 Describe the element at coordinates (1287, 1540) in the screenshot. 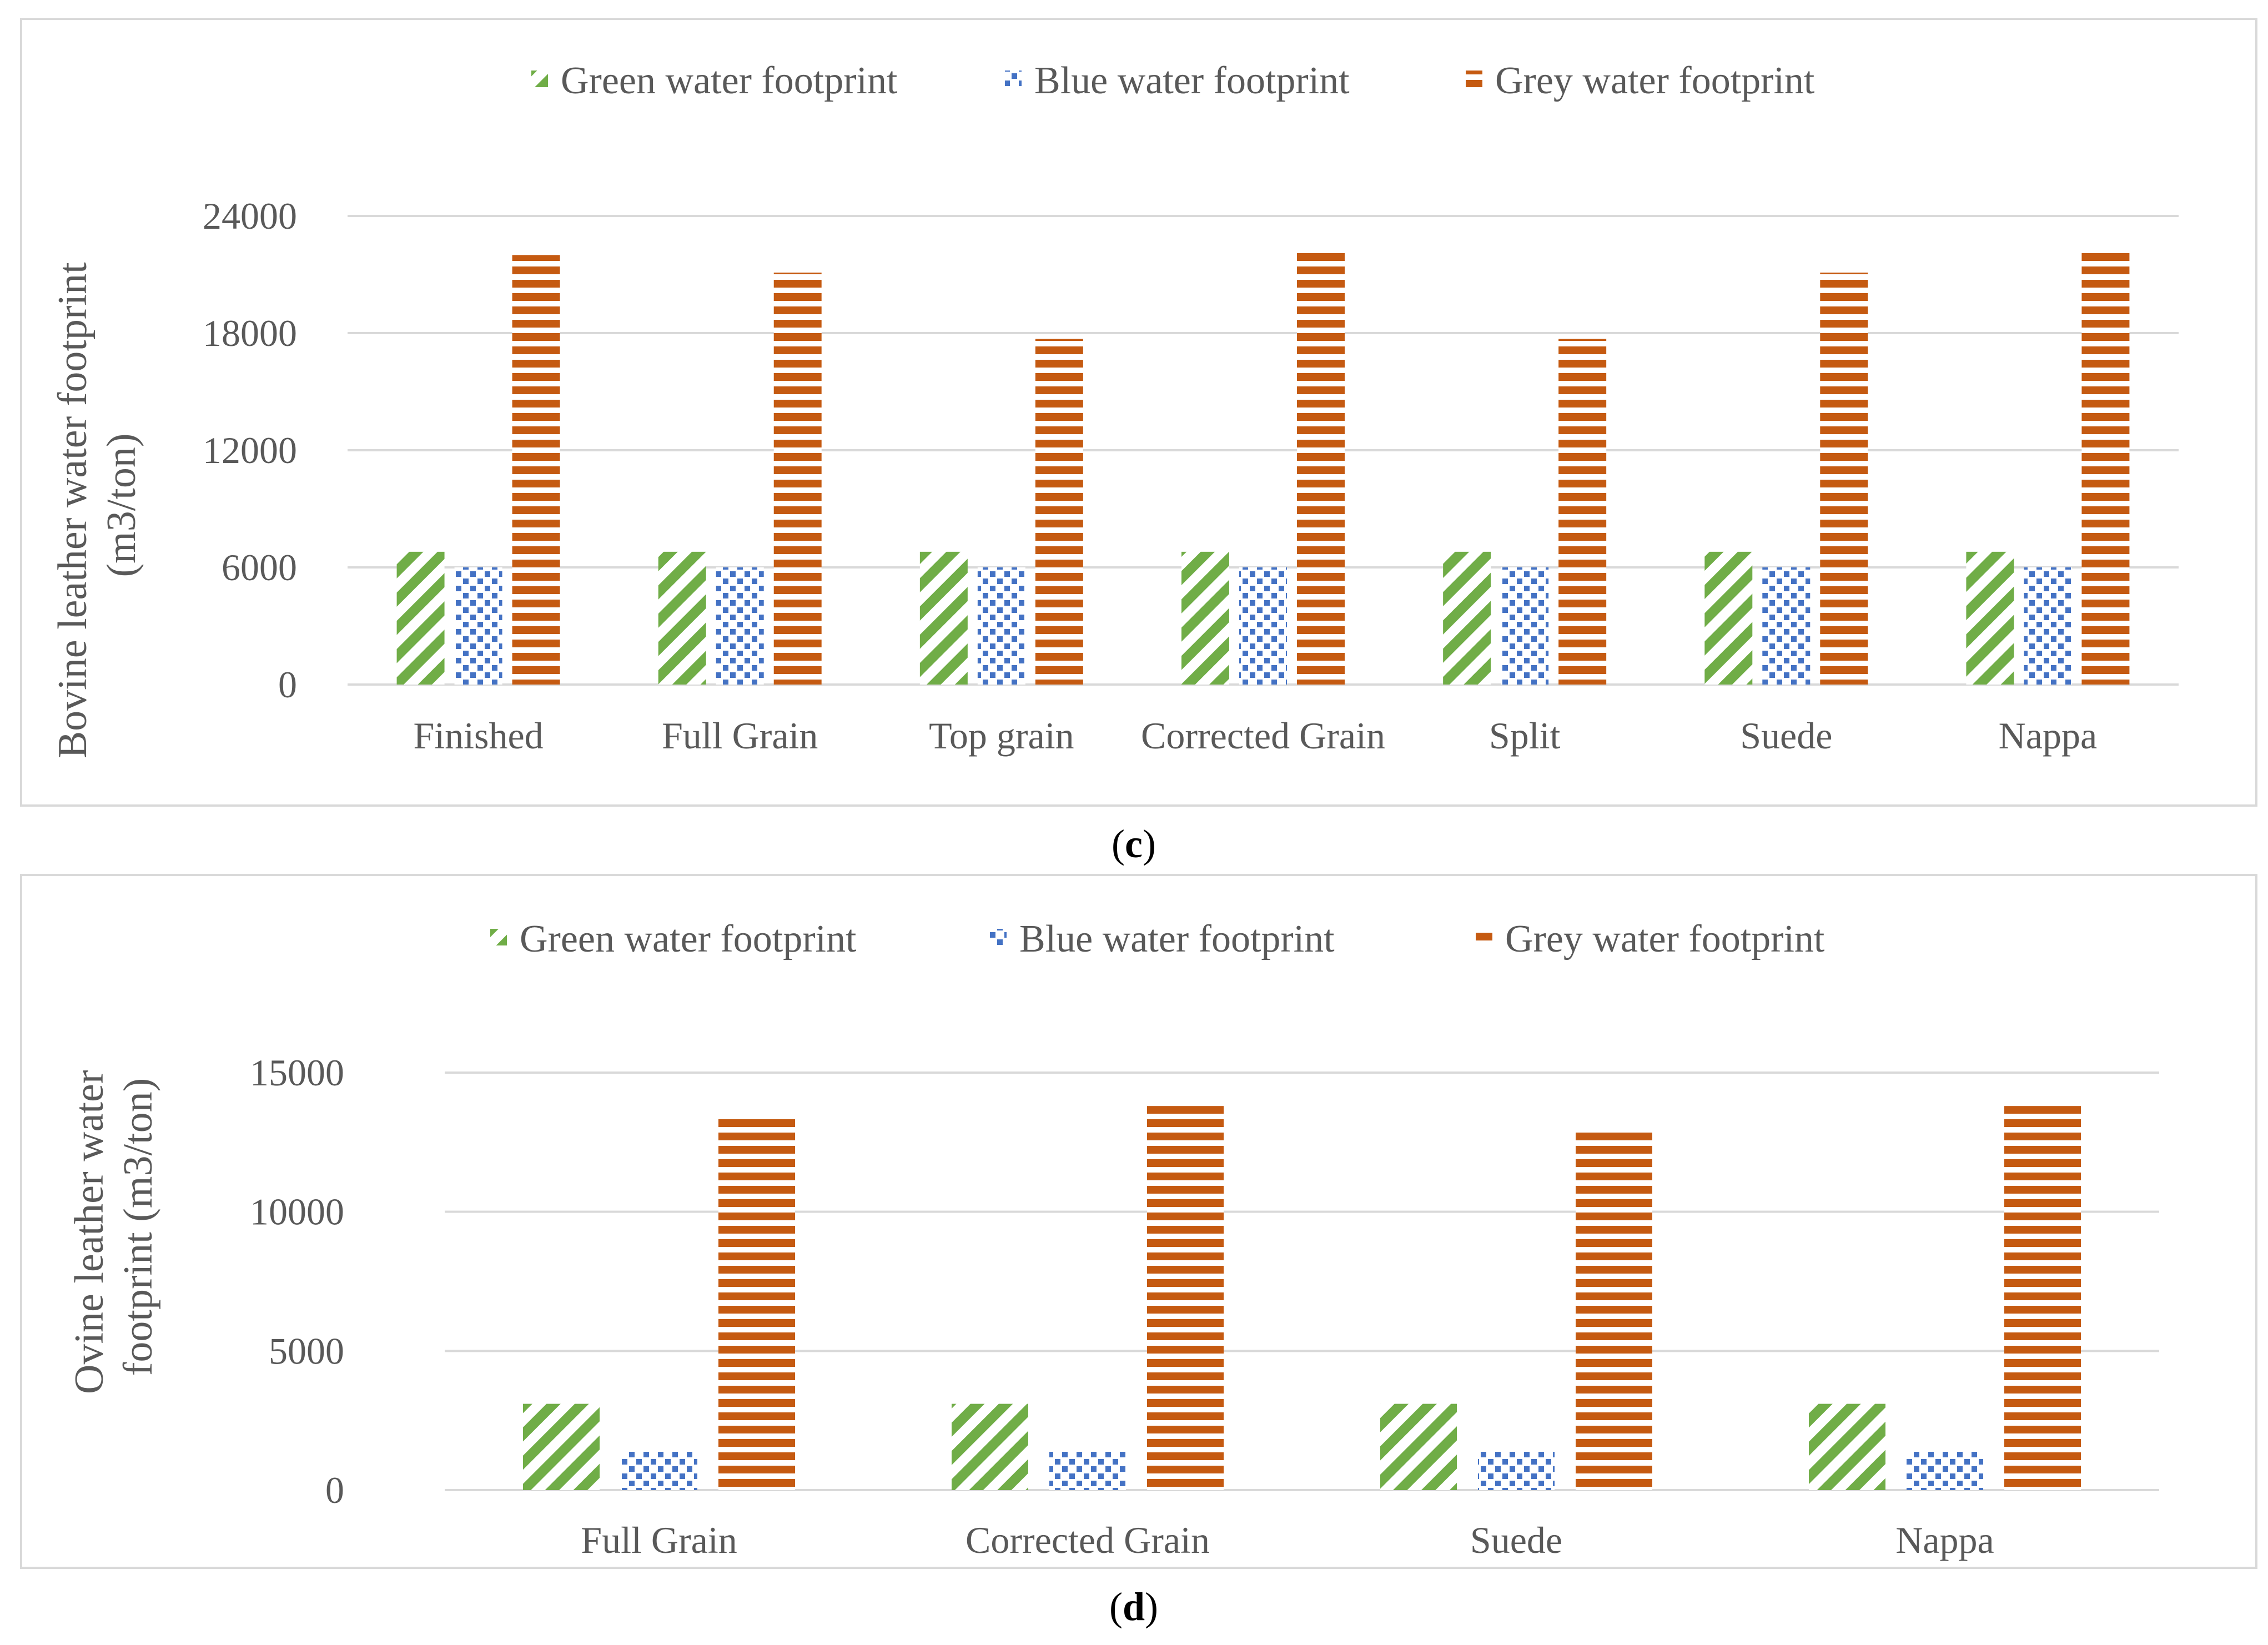

I see `category-labels: Full Grain Corrected Grain Suede Nappa` at that location.